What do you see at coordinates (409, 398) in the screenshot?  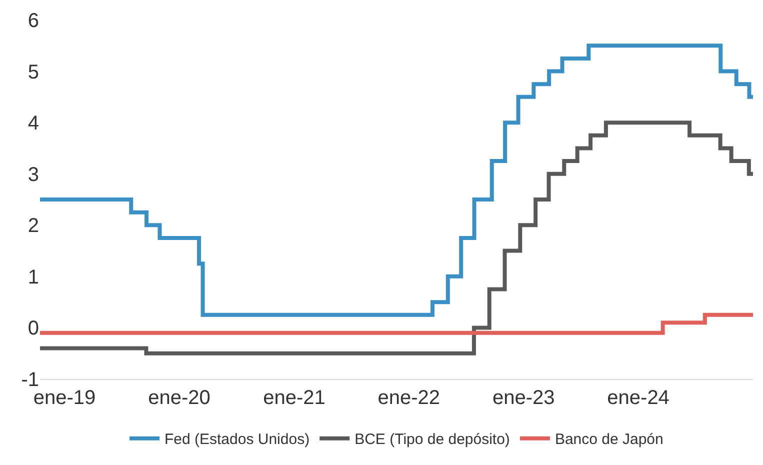 I see `x-tick-label: ene-22` at bounding box center [409, 398].